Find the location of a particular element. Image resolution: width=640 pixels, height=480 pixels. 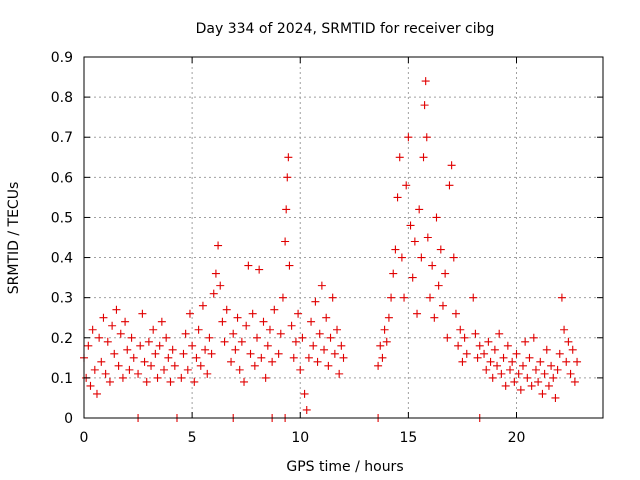

y-axis-label: SRMTID / TECUs is located at coordinates (14, 238).